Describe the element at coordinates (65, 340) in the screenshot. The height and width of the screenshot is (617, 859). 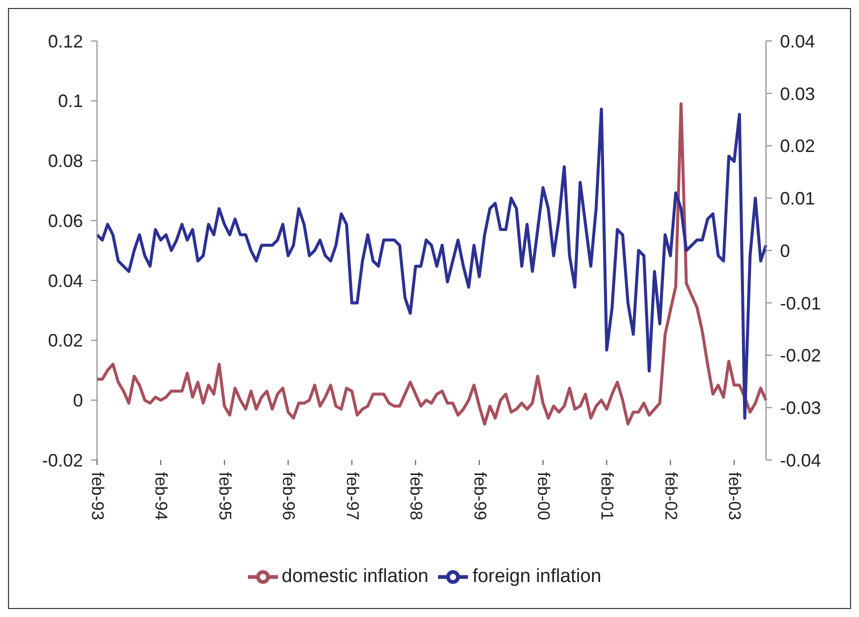
I see `y-tick-label: 0.02` at that location.